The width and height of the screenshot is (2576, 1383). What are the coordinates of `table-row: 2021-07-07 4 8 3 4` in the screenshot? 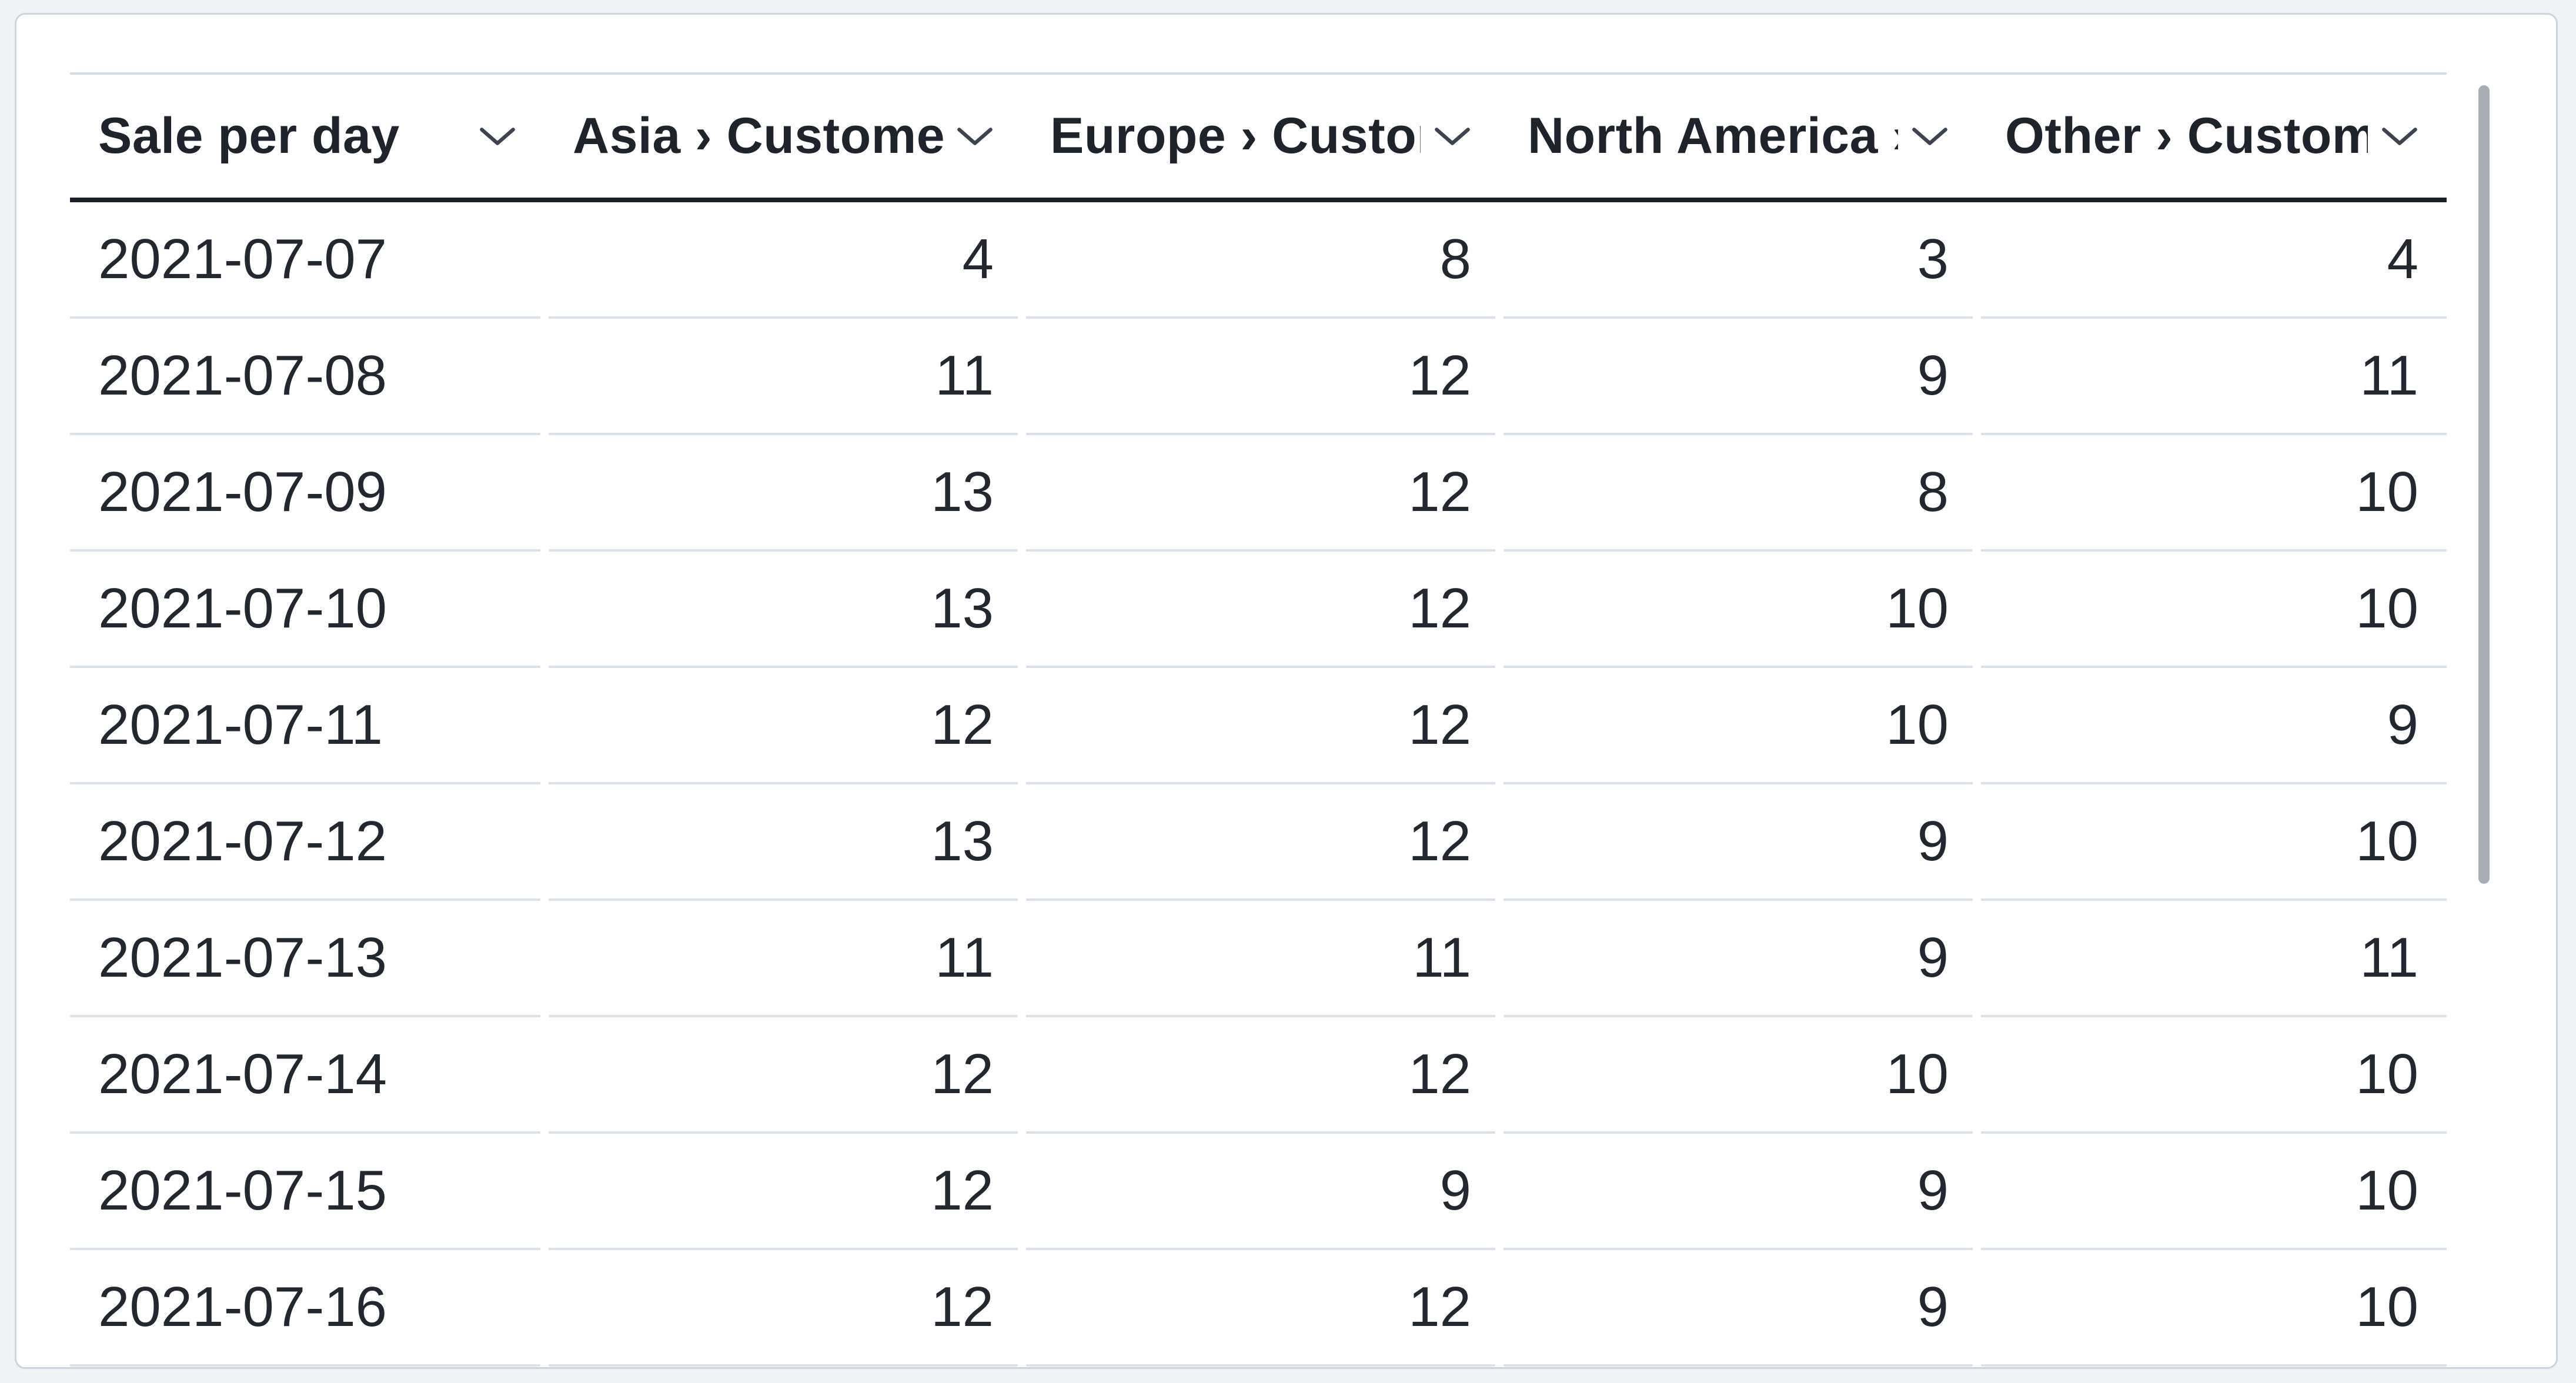 It's located at (1258, 260).